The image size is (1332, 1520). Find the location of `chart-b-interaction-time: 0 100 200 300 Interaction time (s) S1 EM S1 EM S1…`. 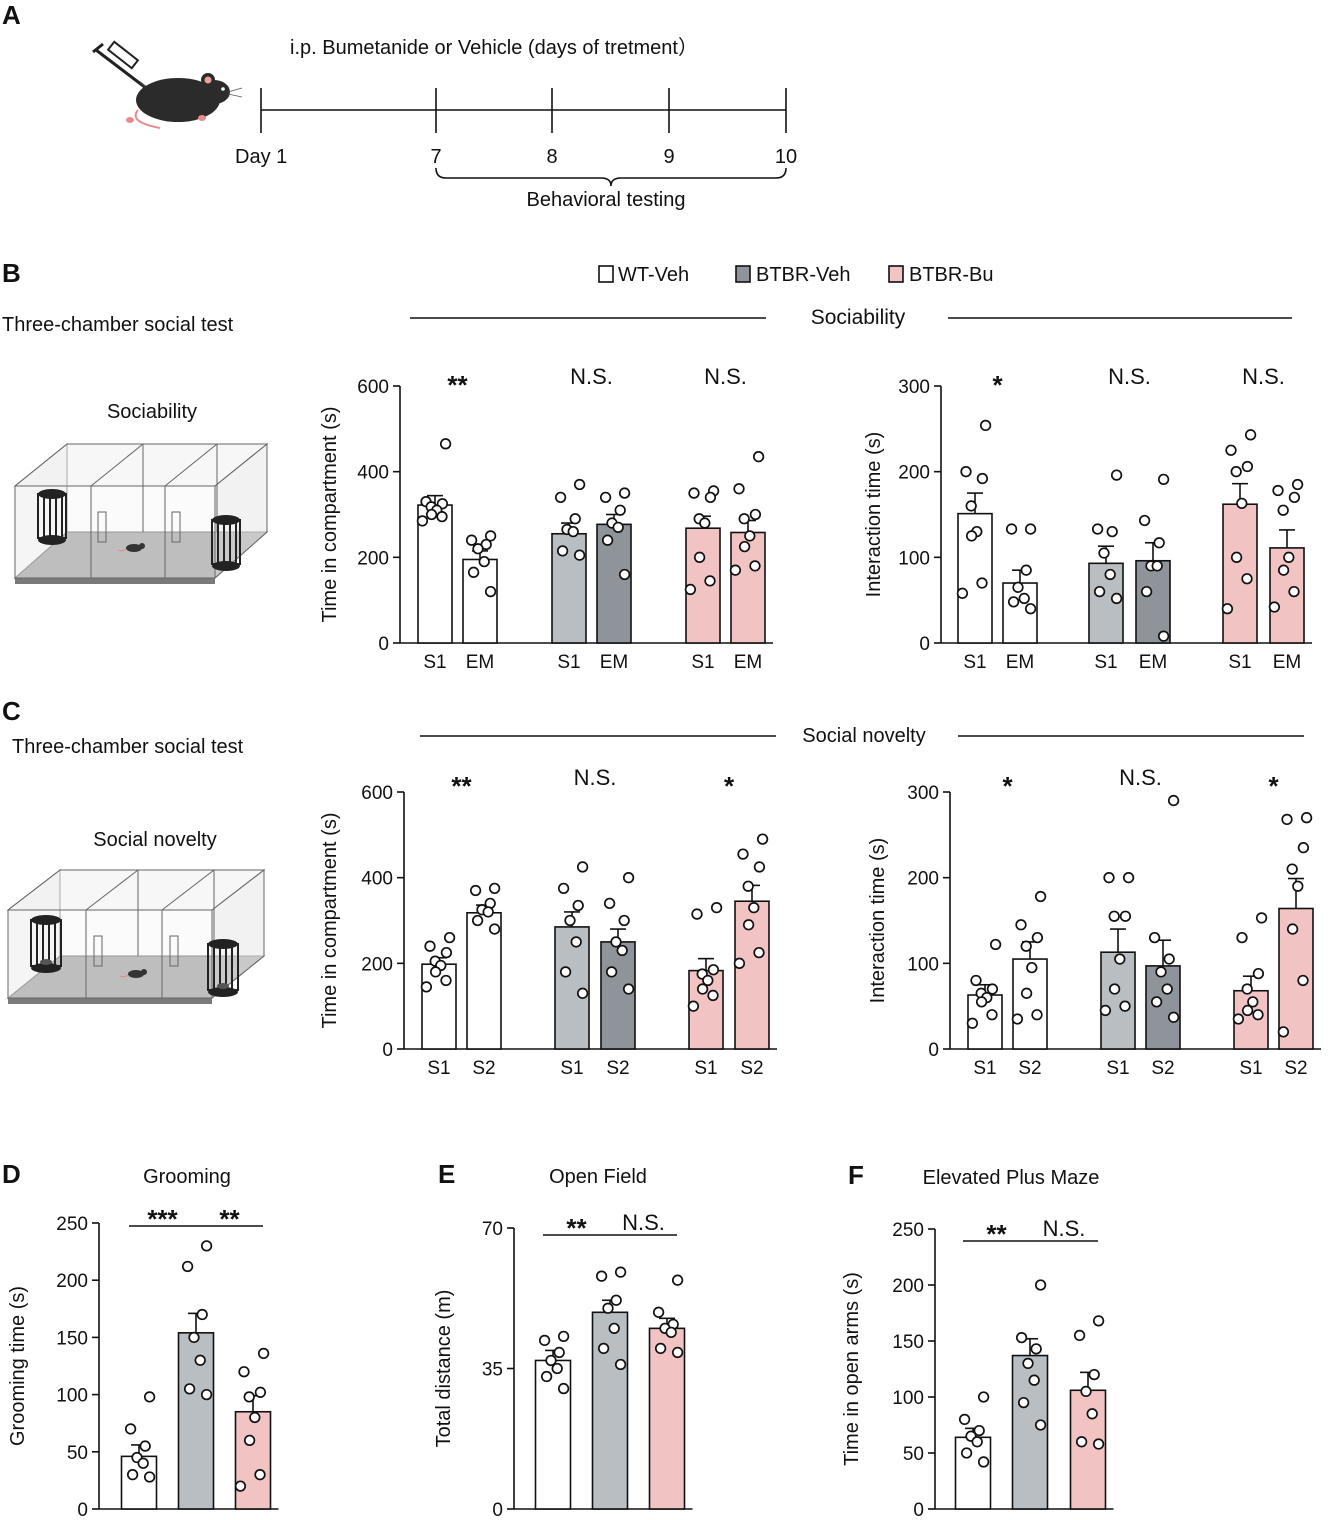

chart-b-interaction-time: 0 100 200 300 Interaction time (s) S1 EM S1 EM S1… is located at coordinates (1087, 518).